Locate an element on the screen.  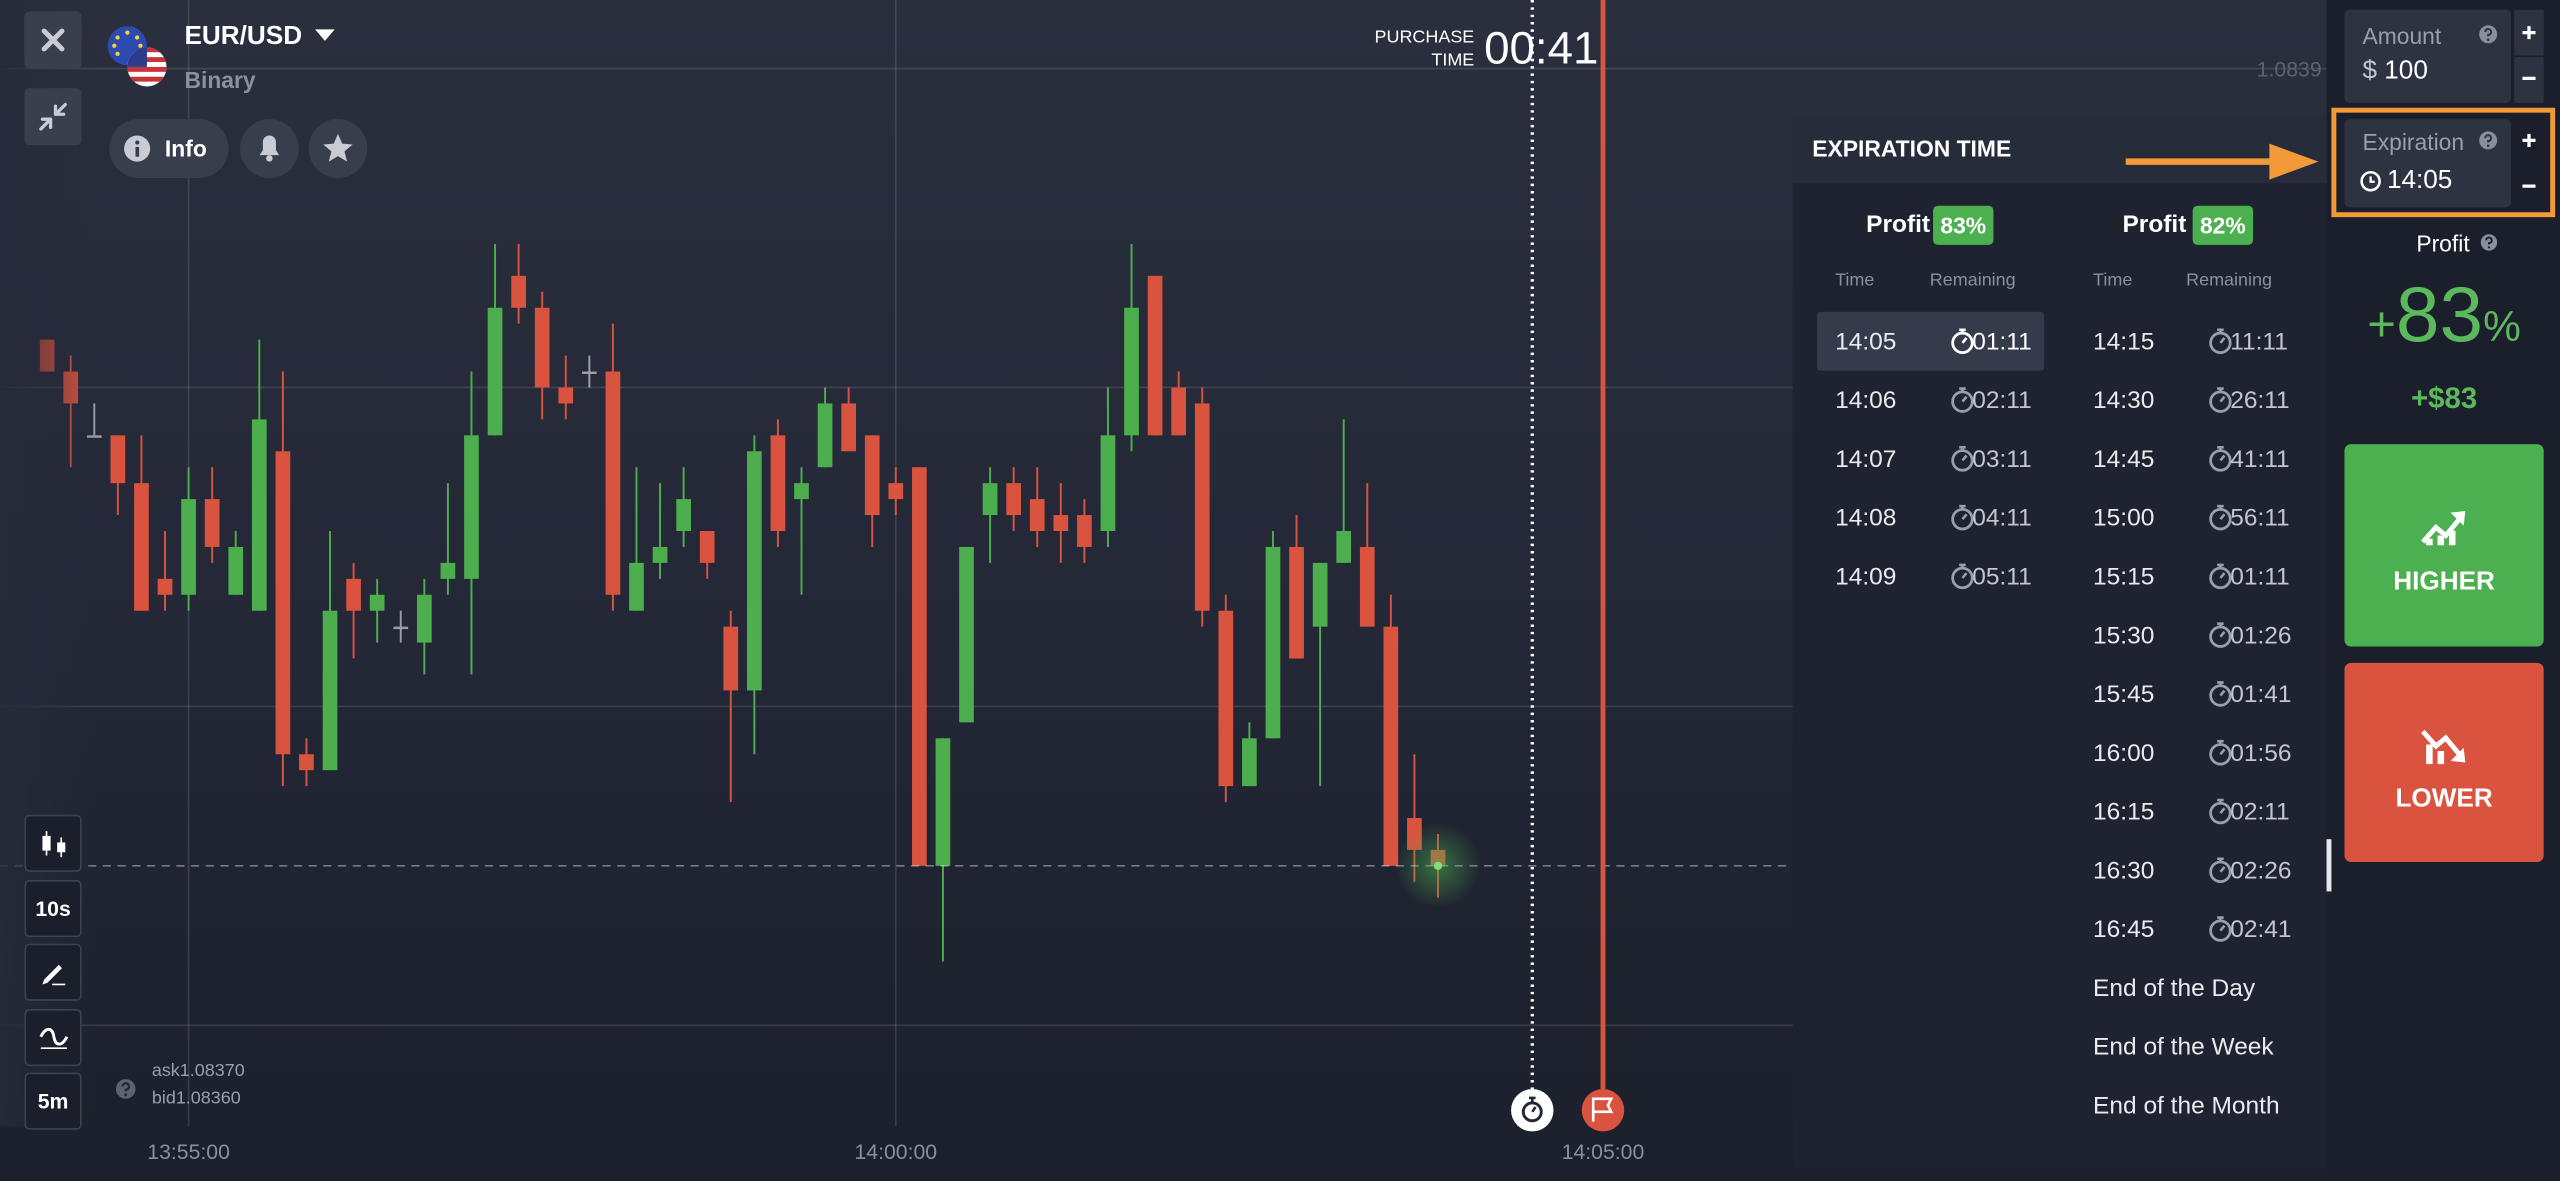
draw-button is located at coordinates (53, 972).